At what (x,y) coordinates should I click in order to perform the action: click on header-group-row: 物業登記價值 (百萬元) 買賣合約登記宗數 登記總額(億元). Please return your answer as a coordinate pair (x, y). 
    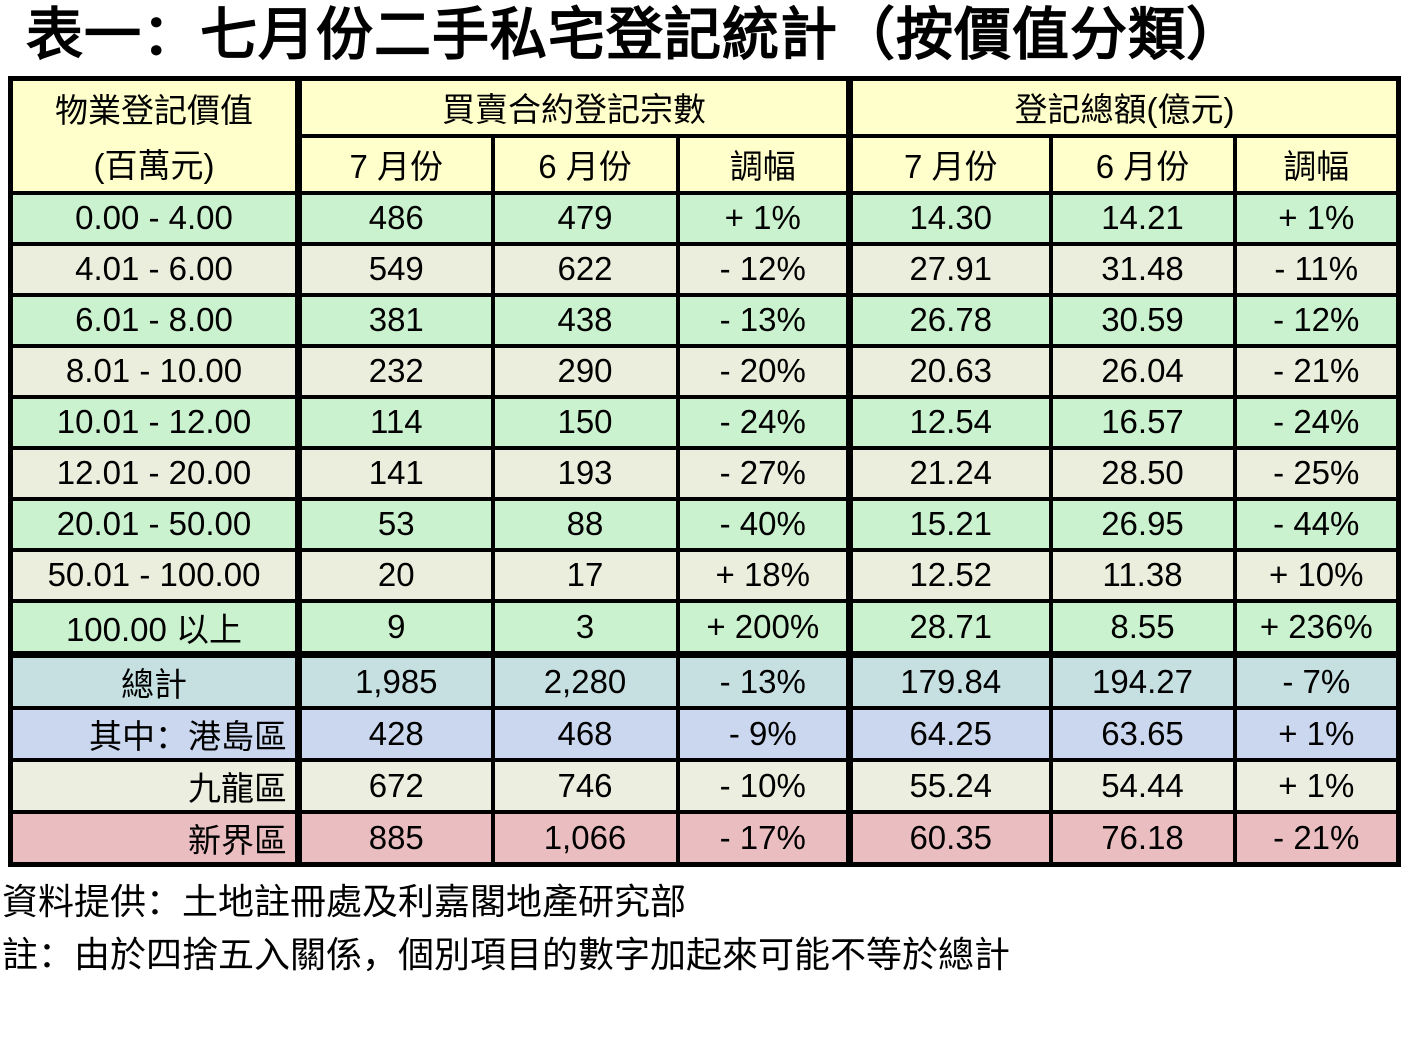
    Looking at the image, I should click on (704, 135).